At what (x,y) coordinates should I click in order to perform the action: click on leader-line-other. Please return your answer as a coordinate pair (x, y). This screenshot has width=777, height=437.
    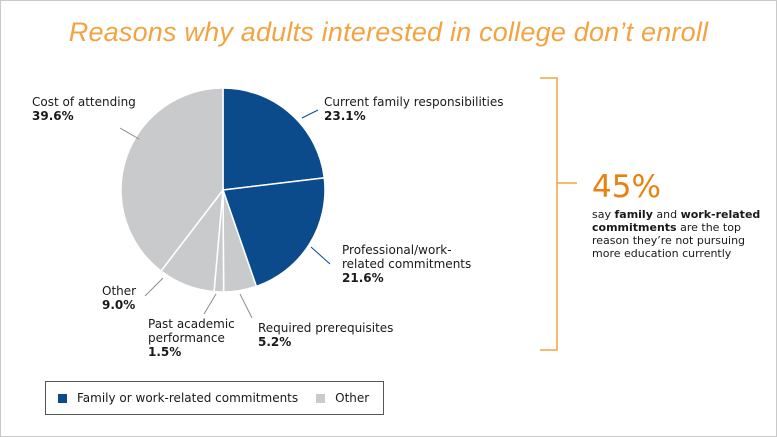
    Looking at the image, I should click on (154, 287).